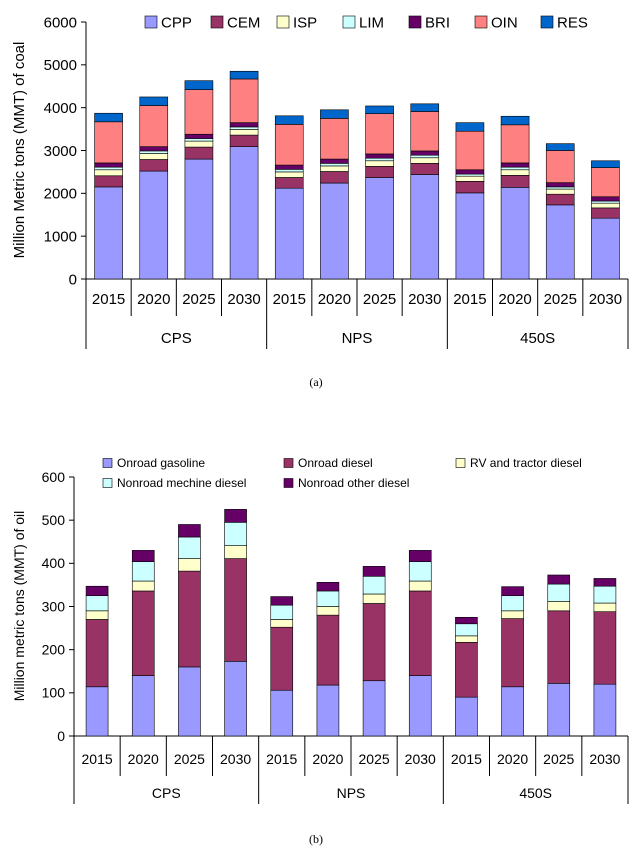  I want to click on y-tick-label: 1000, so click(60, 236).